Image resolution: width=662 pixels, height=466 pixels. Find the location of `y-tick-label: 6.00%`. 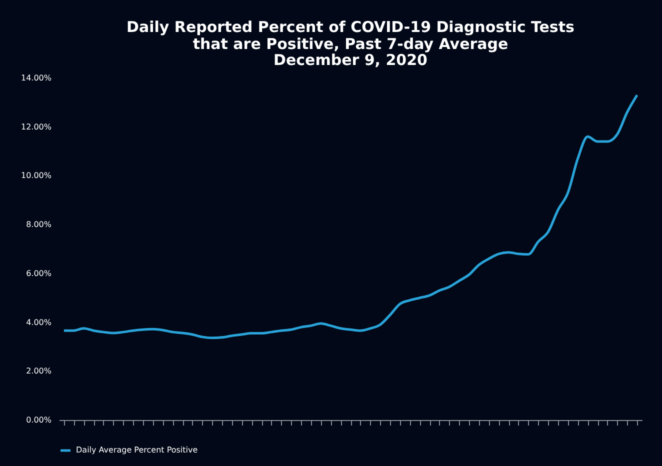

y-tick-label: 6.00% is located at coordinates (39, 273).